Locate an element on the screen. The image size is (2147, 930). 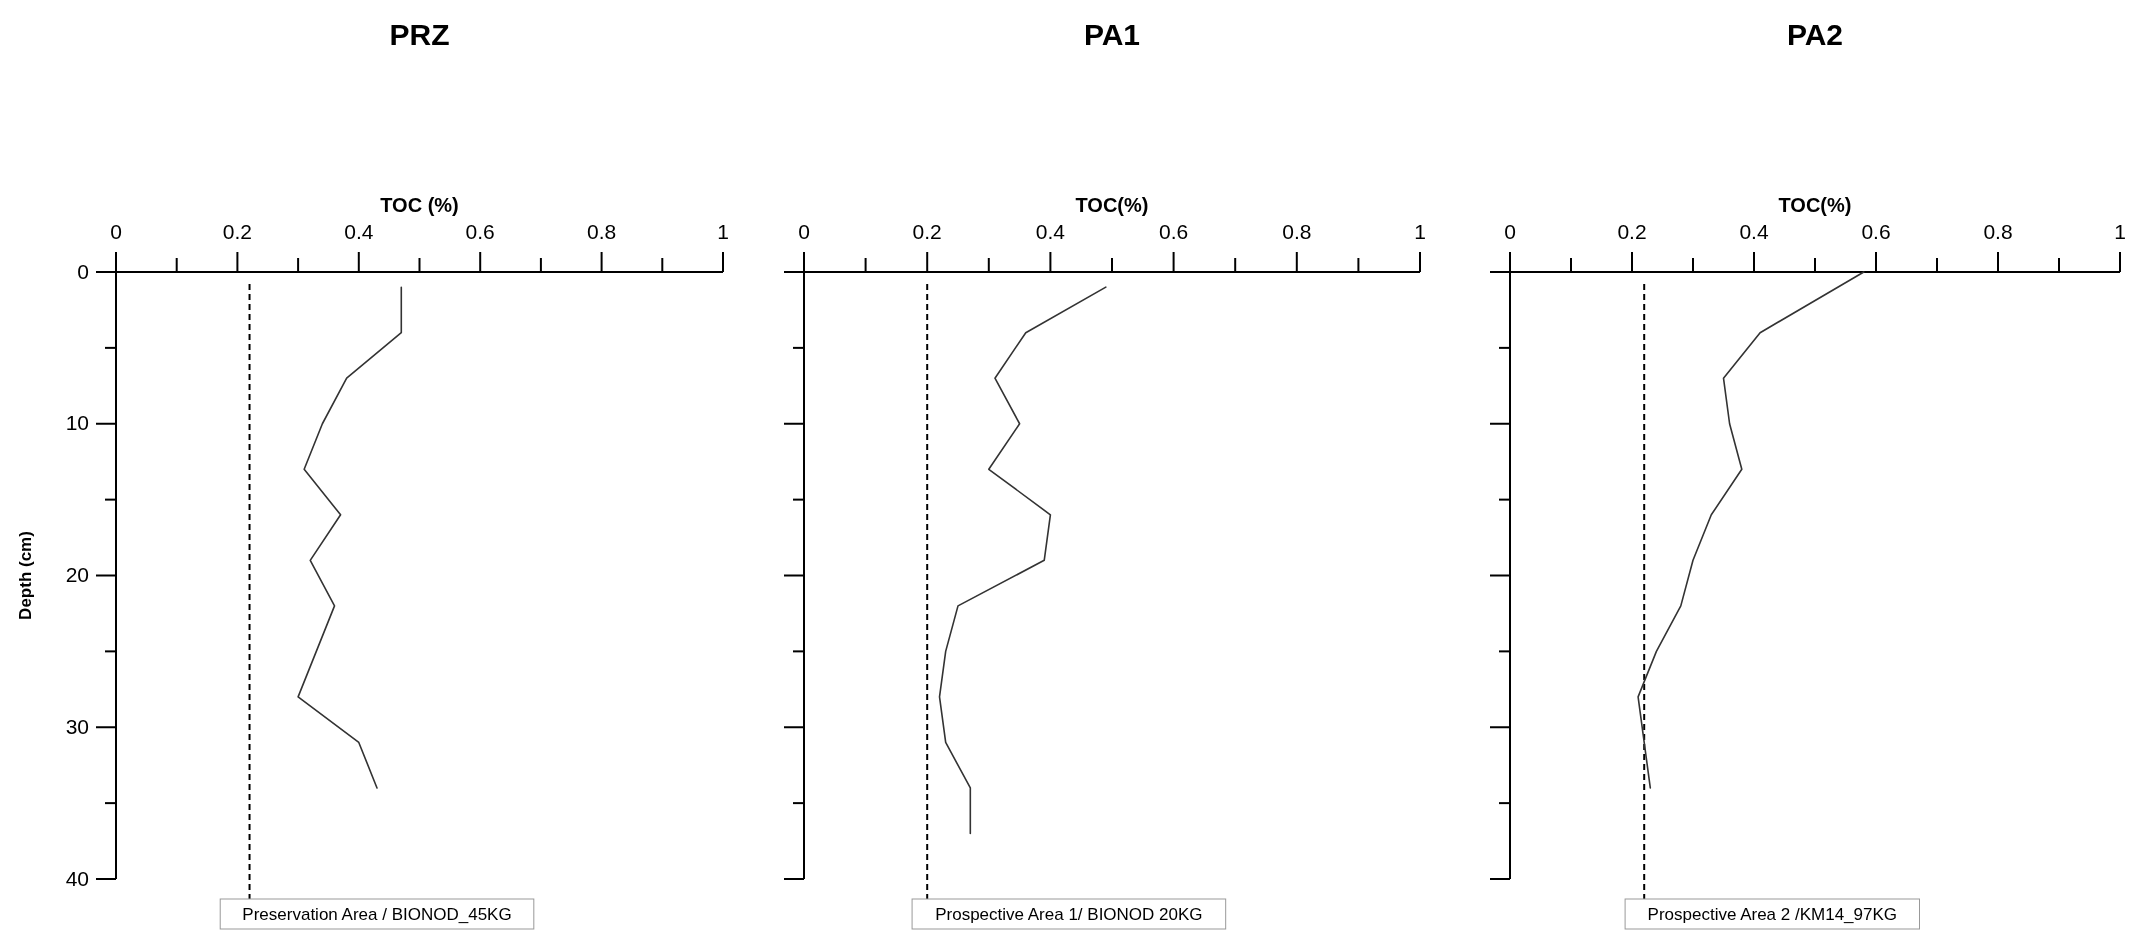
x-axis-title: TOC (%) is located at coordinates (419, 205).